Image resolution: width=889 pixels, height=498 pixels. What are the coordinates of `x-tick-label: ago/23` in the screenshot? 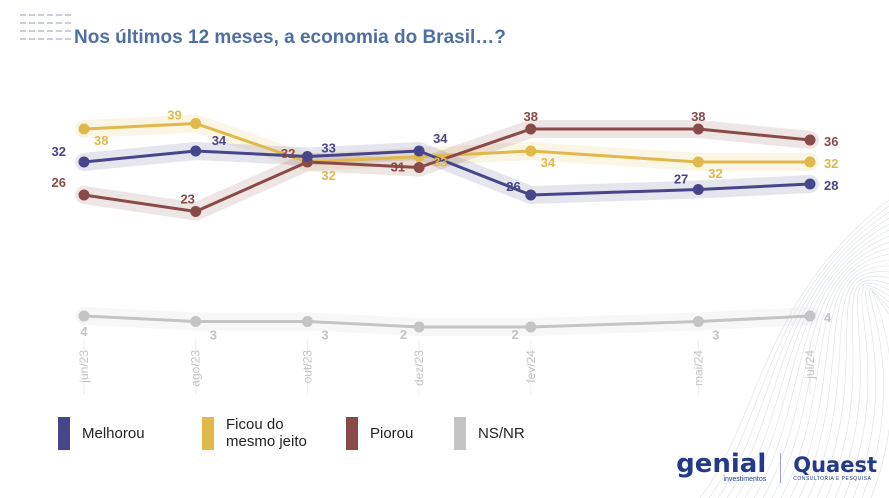 It's located at (196, 368).